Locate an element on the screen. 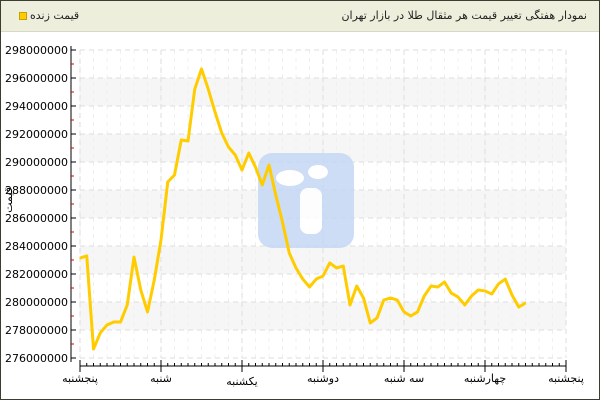 Image resolution: width=600 pixels, height=400 pixels. x-tick-label: شنبه is located at coordinates (161, 378).